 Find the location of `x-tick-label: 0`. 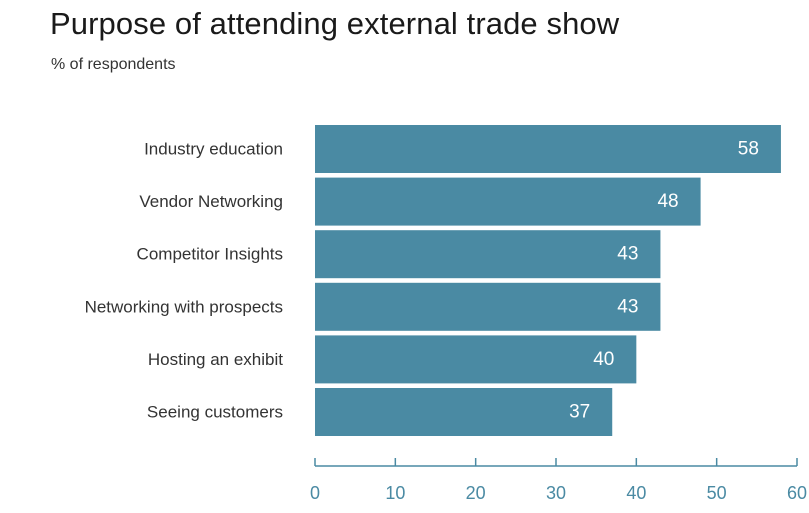

x-tick-label: 0 is located at coordinates (315, 493).